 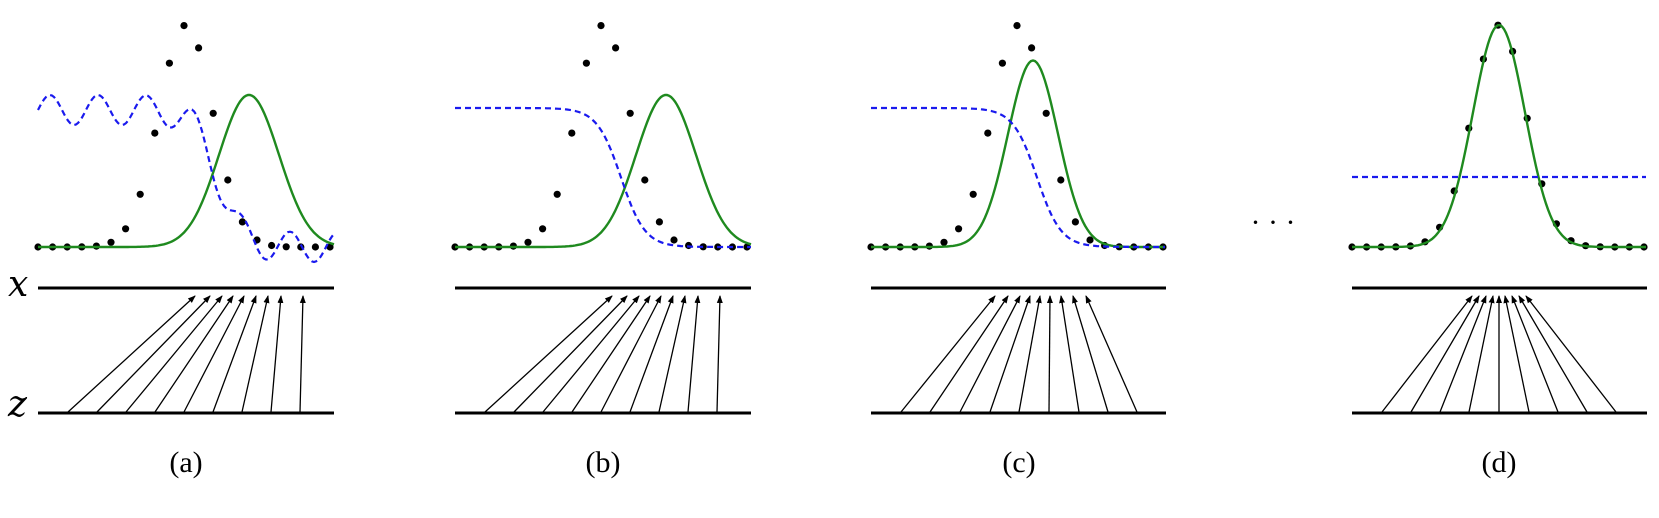 I want to click on panel-c-label: (c), so click(x=1018, y=462).